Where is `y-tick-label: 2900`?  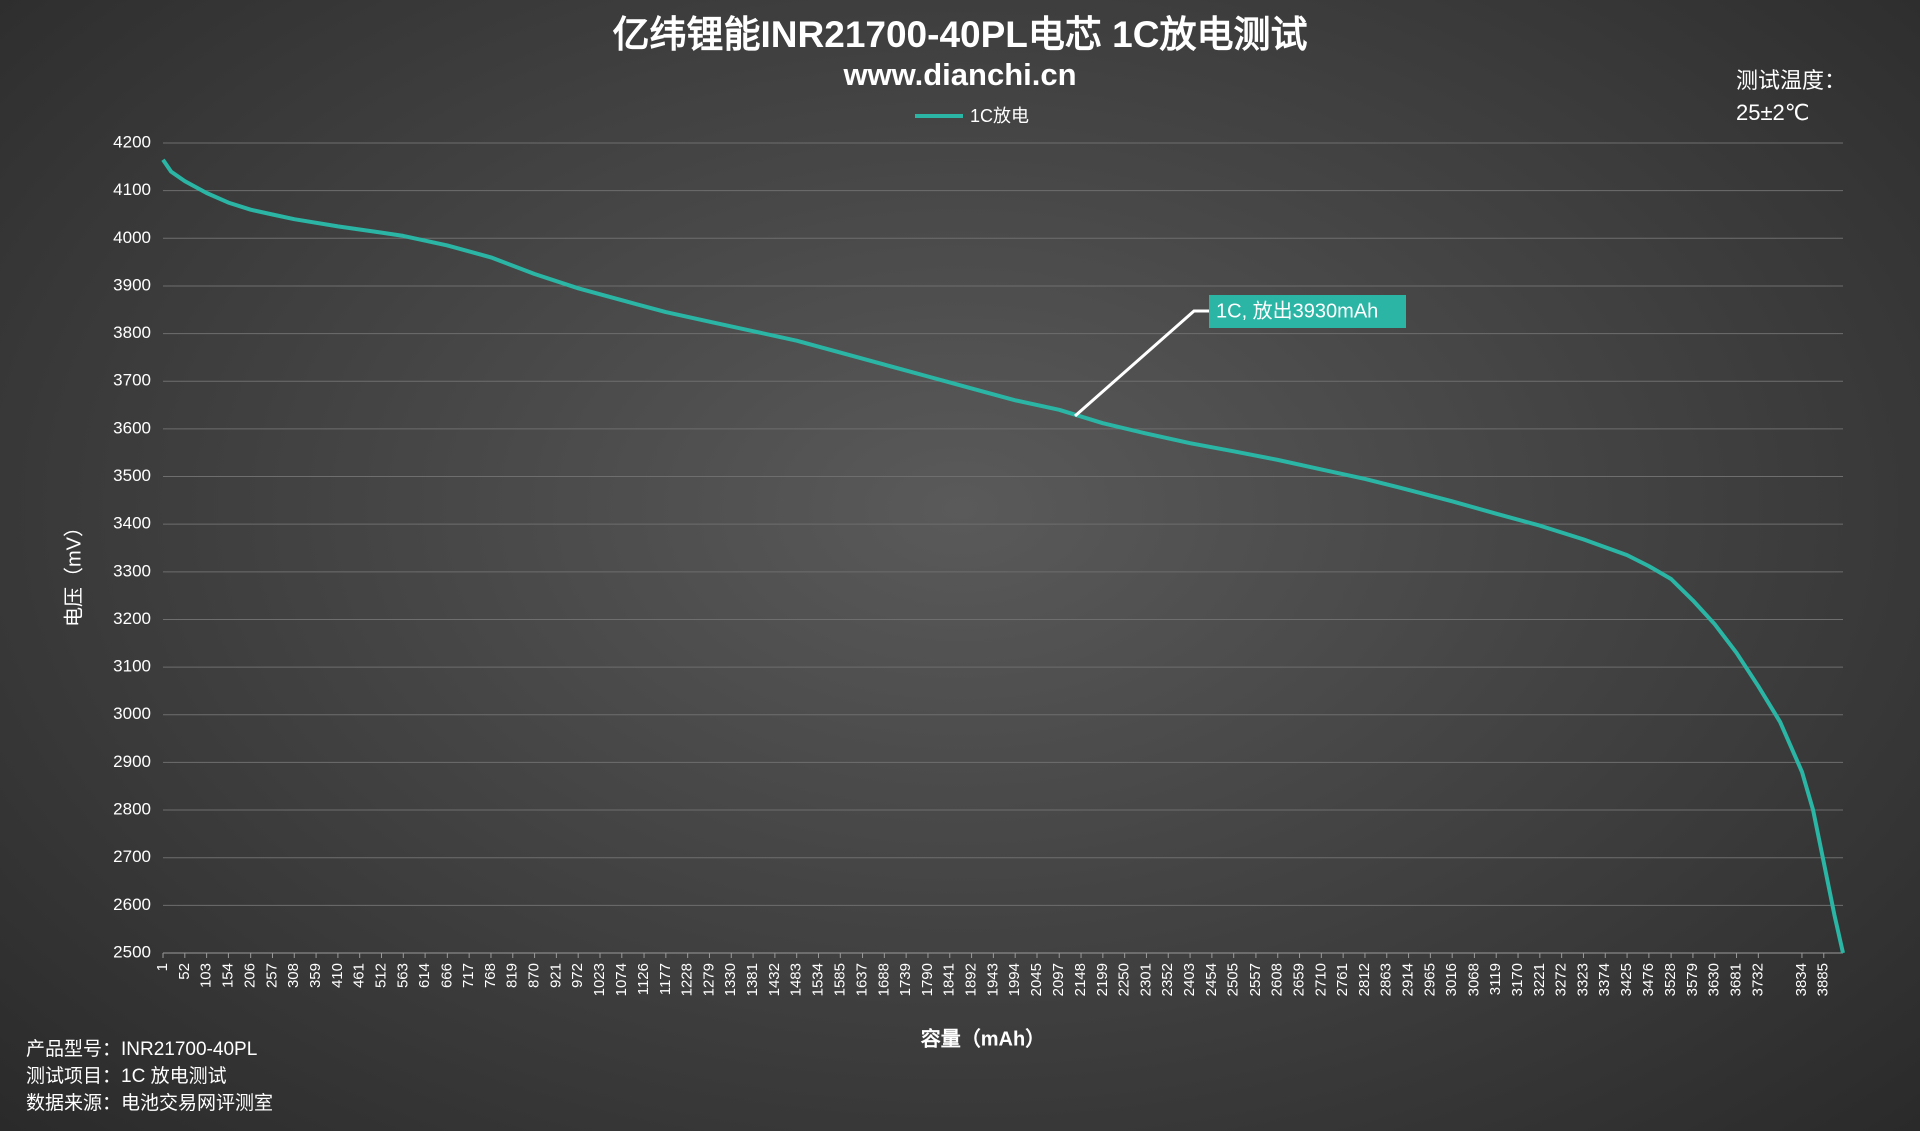 y-tick-label: 2900 is located at coordinates (132, 761).